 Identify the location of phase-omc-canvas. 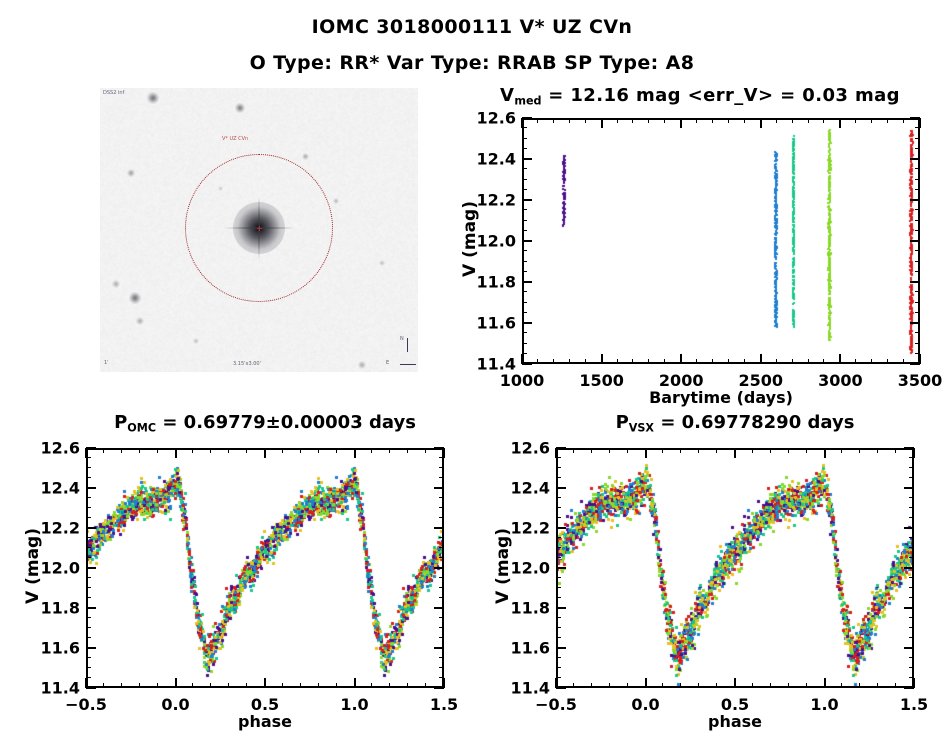
(265, 568).